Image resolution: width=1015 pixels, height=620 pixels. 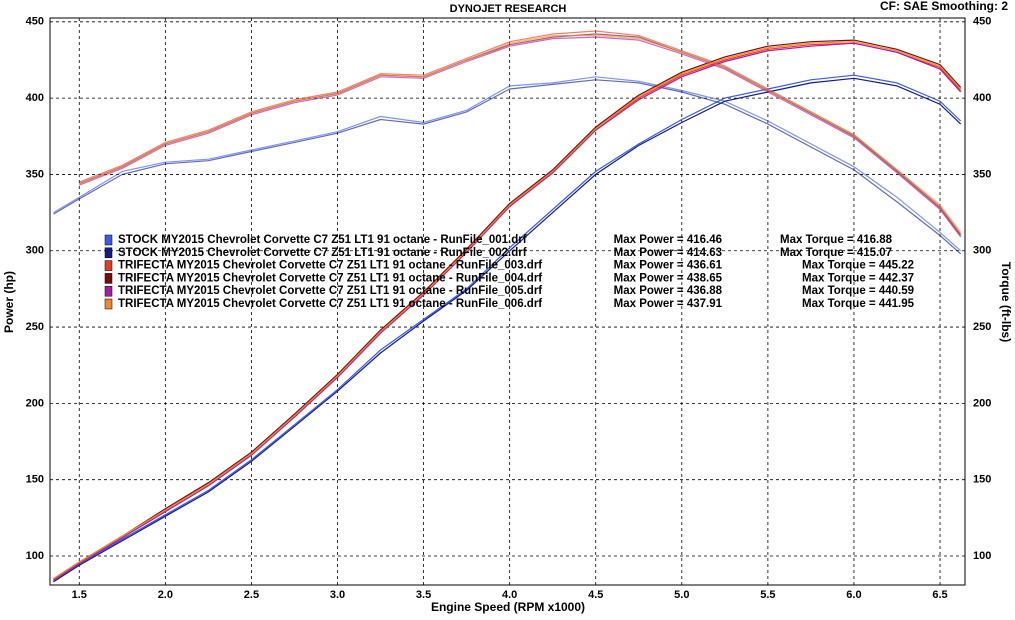 I want to click on legend-max-power: Max Power = 436.88, so click(x=668, y=291).